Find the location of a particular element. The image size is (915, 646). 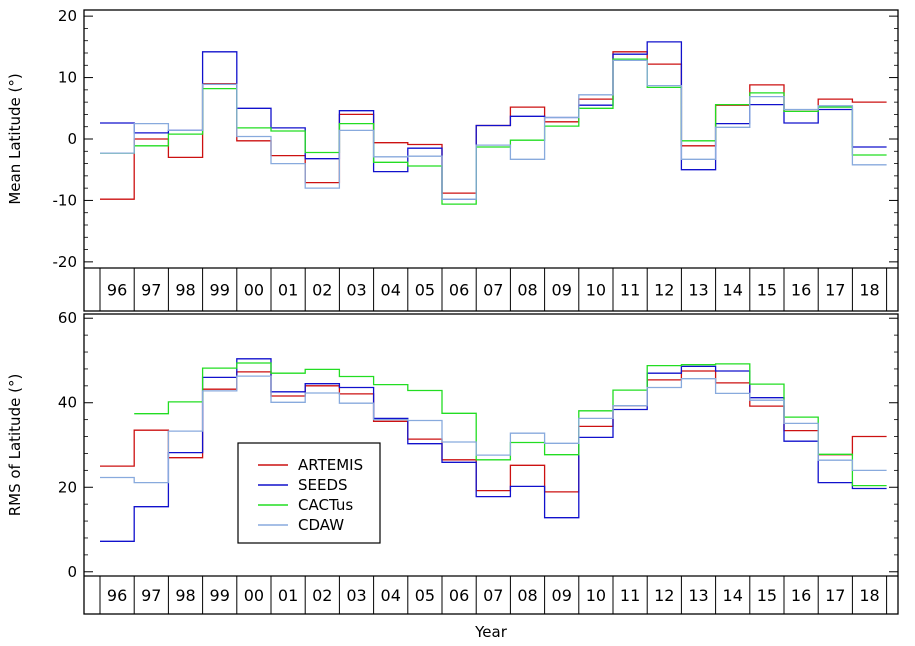

x-axis-label: Year is located at coordinates (491, 632).